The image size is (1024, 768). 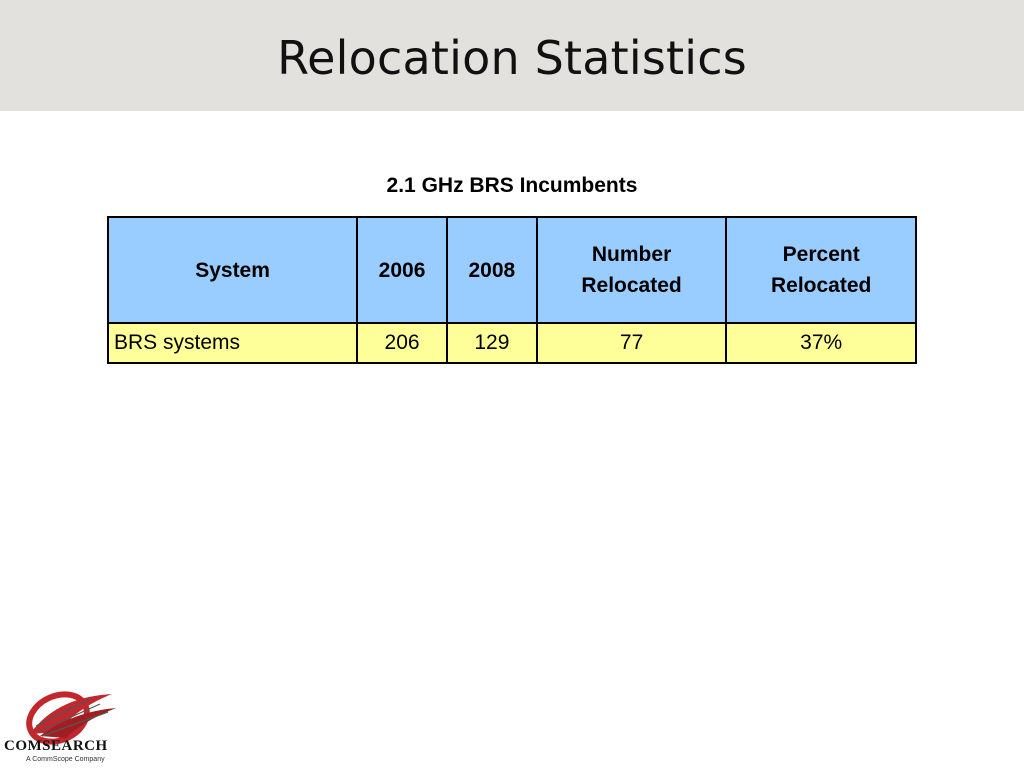 What do you see at coordinates (56, 746) in the screenshot?
I see `logo-wordmark: COMSEARCH` at bounding box center [56, 746].